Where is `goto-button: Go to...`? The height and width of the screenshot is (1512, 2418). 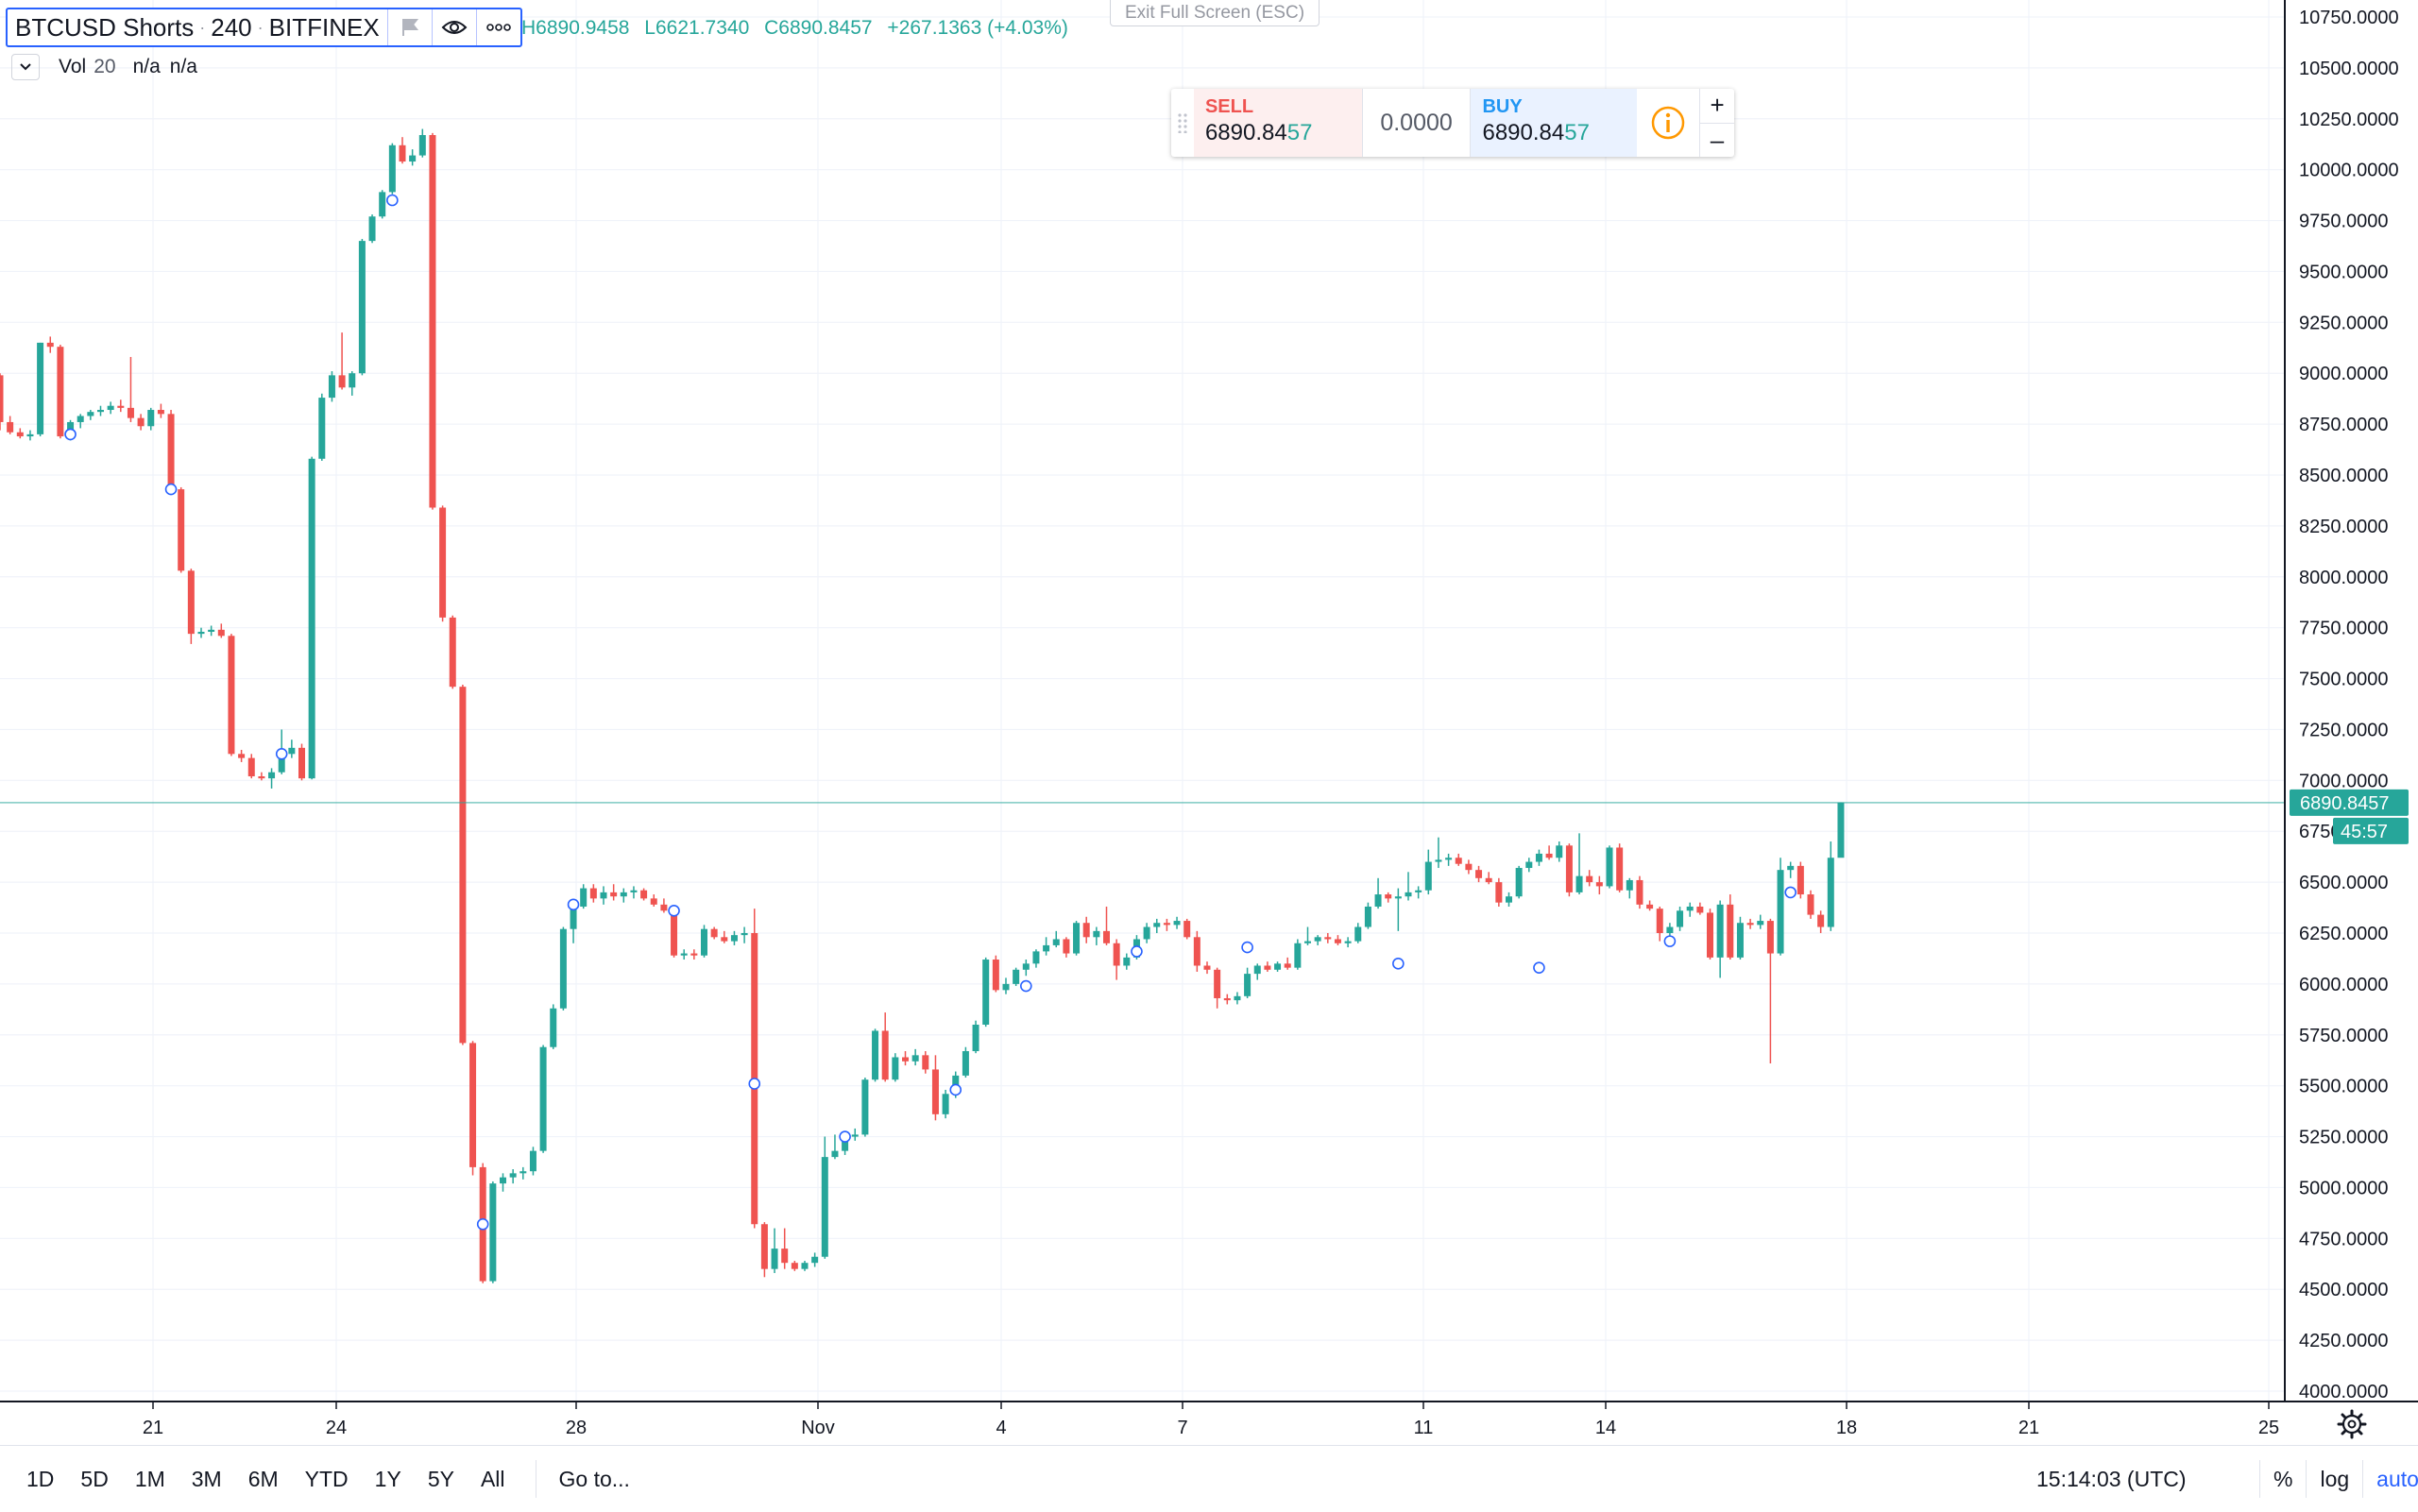
goto-button: Go to... is located at coordinates (594, 1478).